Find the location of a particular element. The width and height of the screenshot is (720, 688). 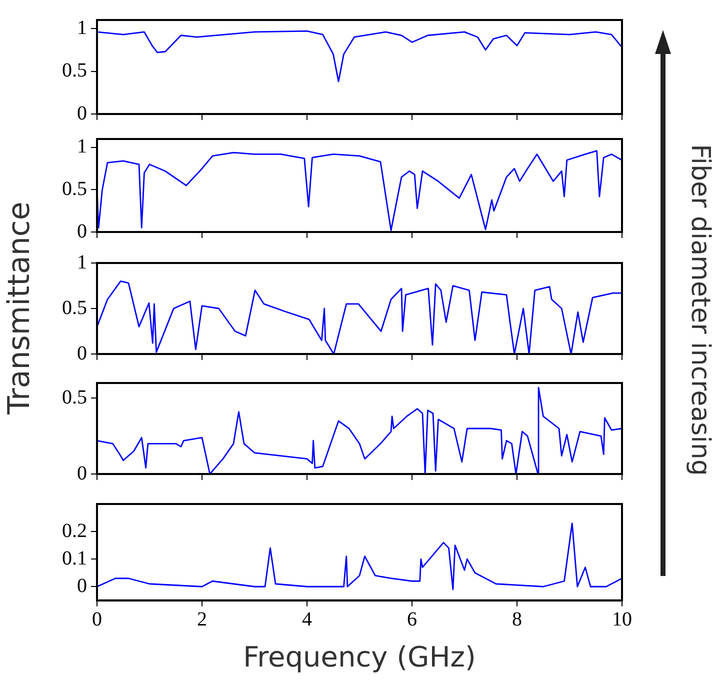

x-tick-label: 0 is located at coordinates (97, 619).